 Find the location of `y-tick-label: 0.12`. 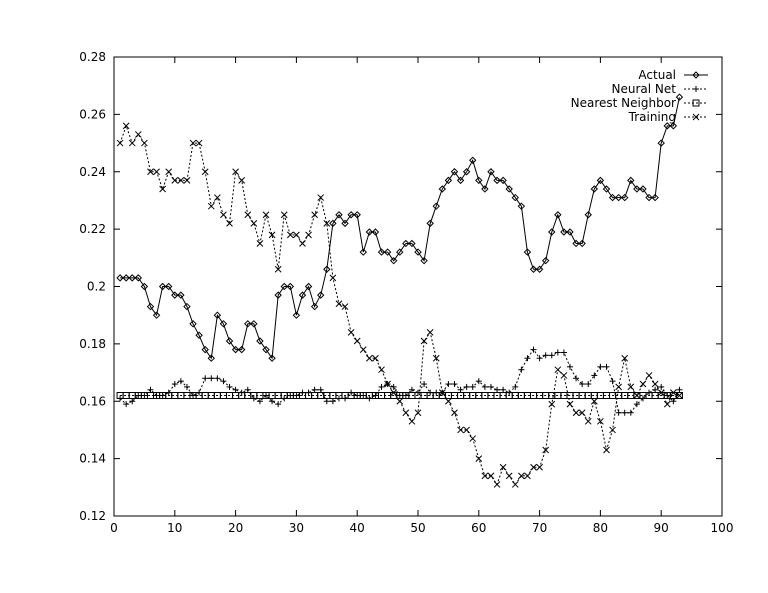

y-tick-label: 0.12 is located at coordinates (92, 516).